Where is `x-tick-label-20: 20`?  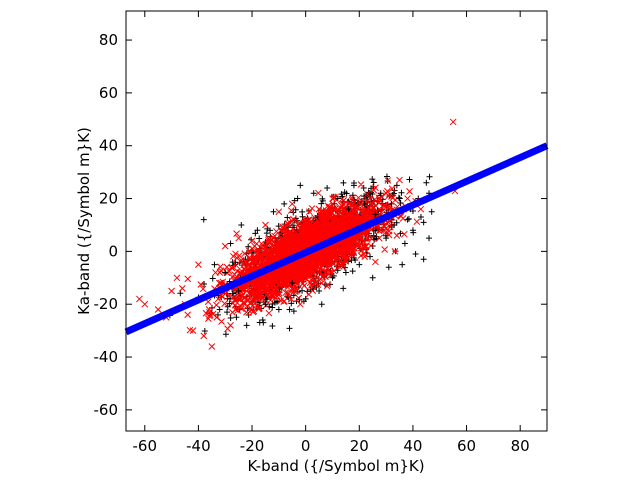
x-tick-label-20: 20 is located at coordinates (359, 446).